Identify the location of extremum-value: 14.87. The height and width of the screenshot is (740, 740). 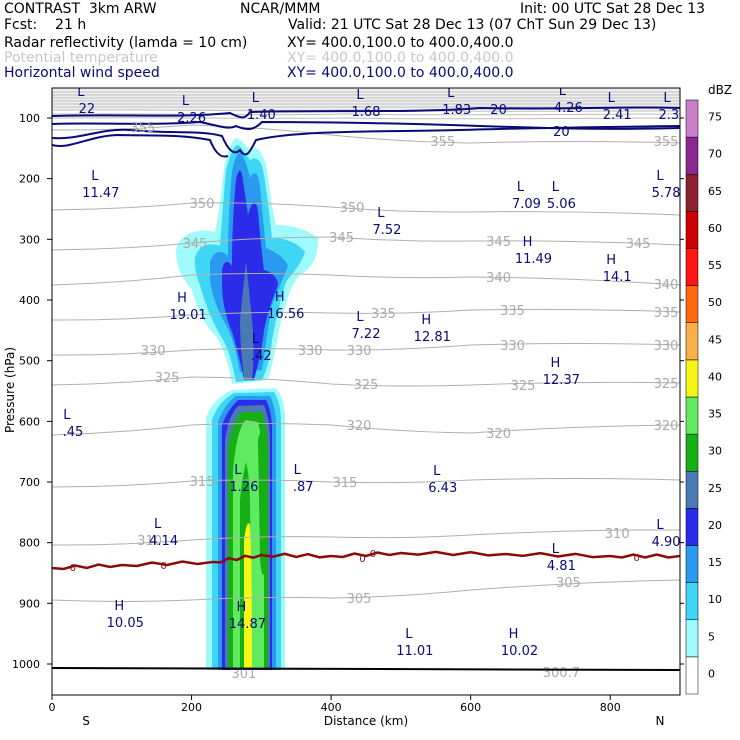
(247, 624).